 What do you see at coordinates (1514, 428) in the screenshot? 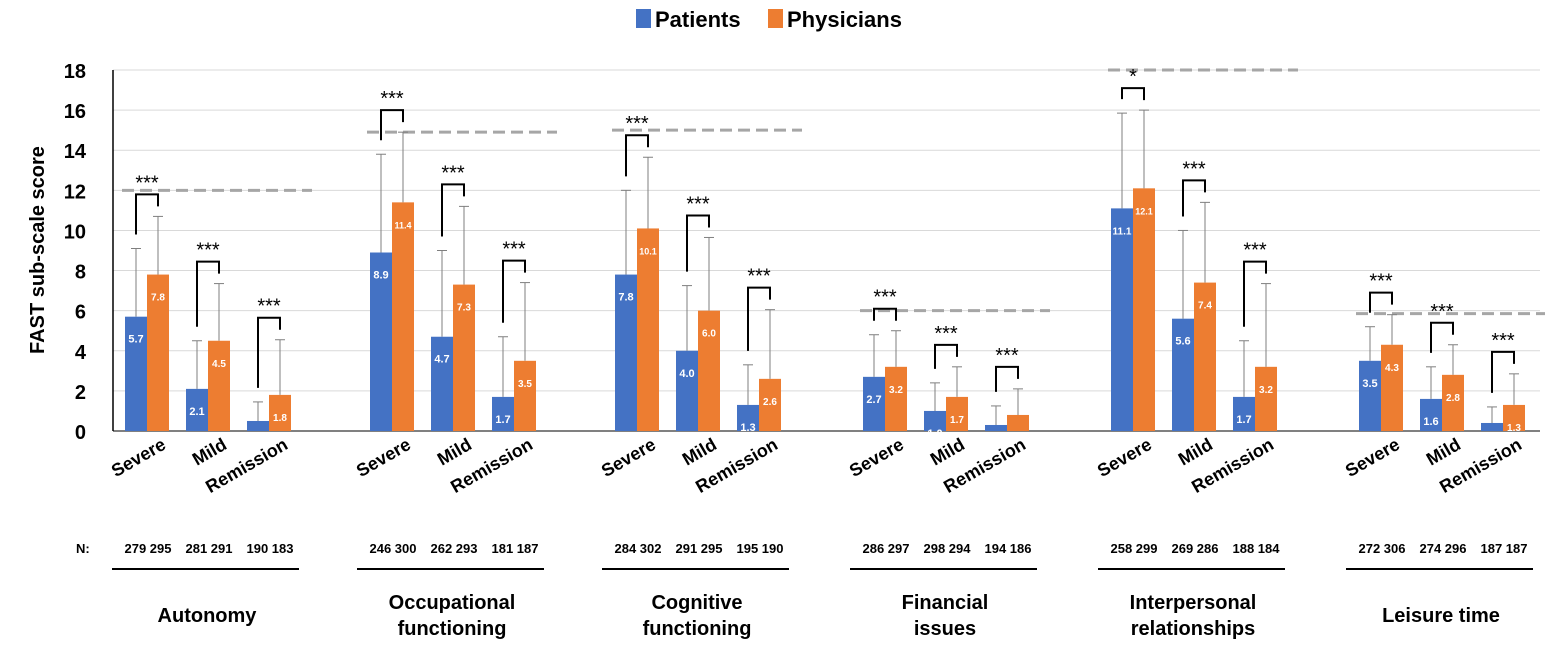
I see `data-label-physicians: 1.3` at bounding box center [1514, 428].